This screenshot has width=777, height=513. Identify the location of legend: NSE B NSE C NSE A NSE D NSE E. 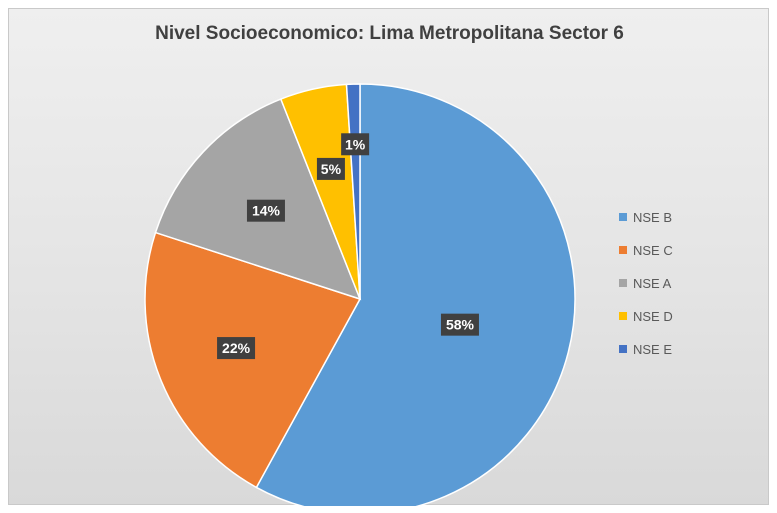
(659, 289).